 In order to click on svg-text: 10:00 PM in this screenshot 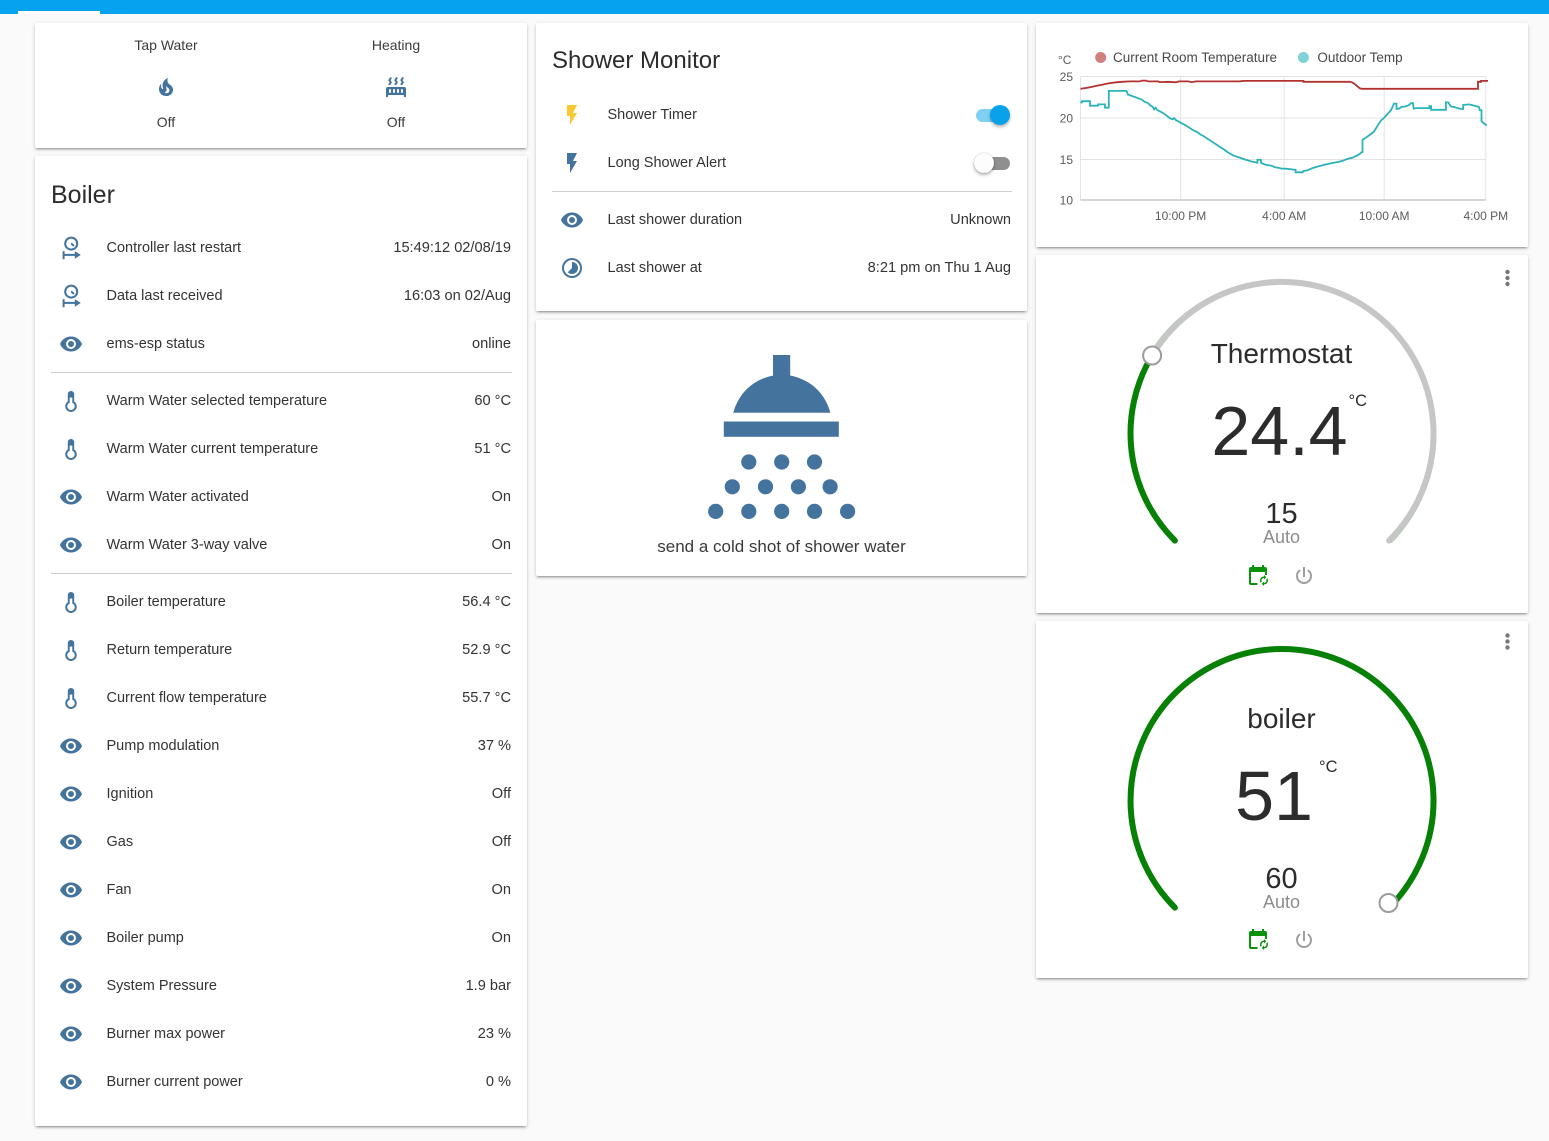, I will do `click(1180, 216)`.